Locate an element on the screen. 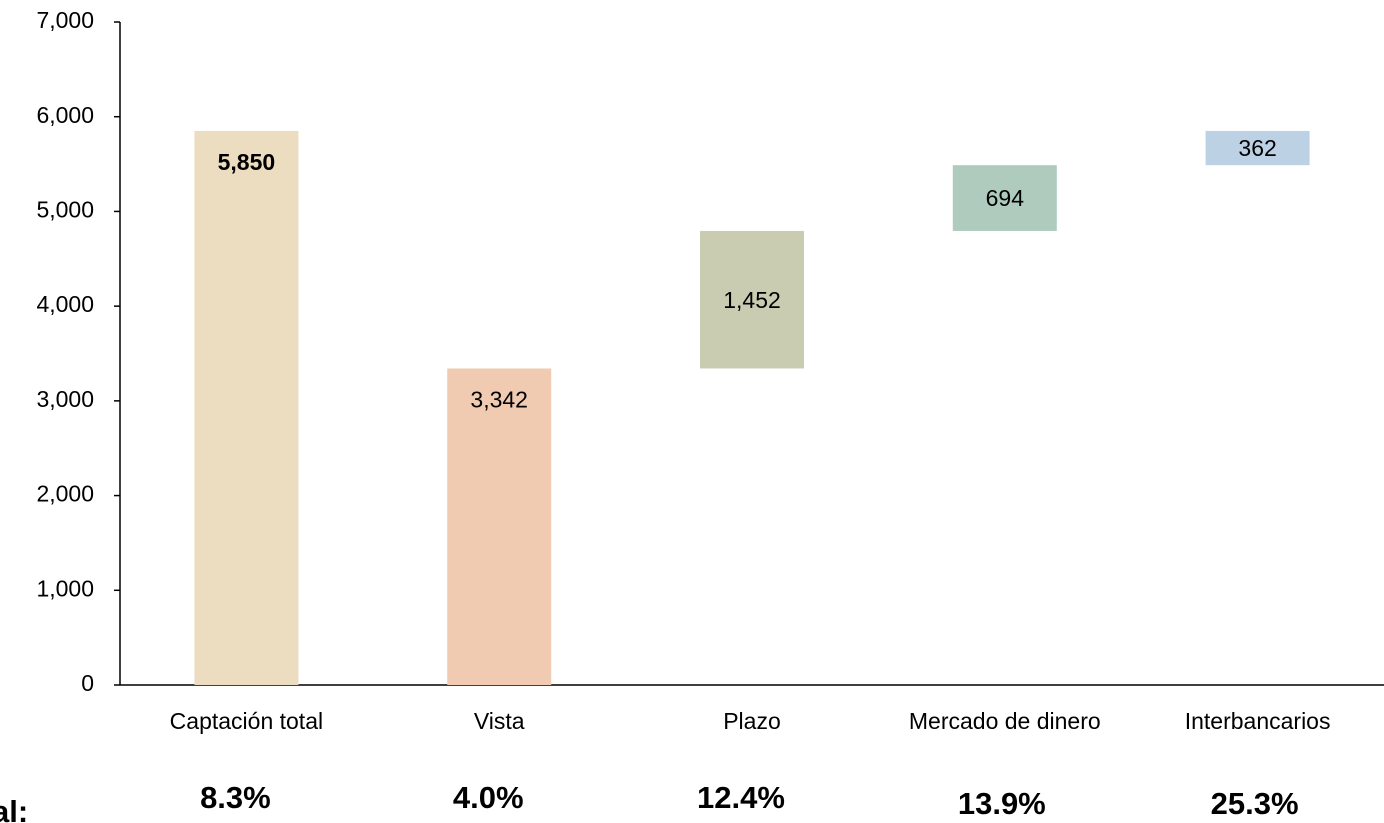 Image resolution: width=1384 pixels, height=823 pixels. growth-label: 13.9% is located at coordinates (1002, 803).